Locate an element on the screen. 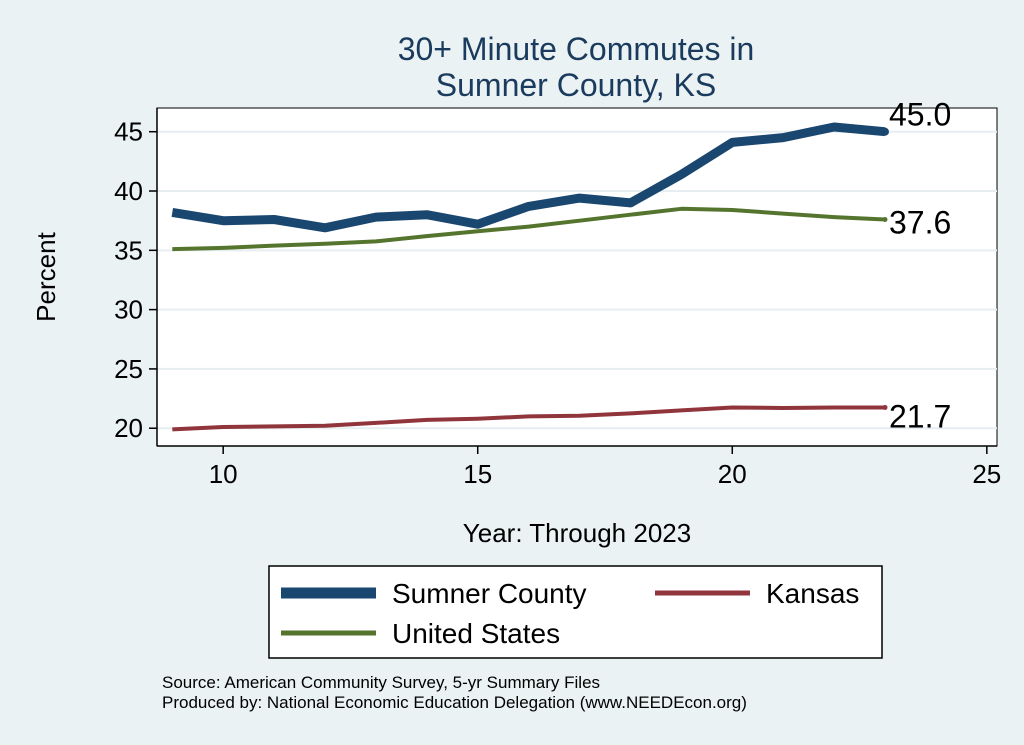 The image size is (1024, 745). legend-label-kansas: Kansas is located at coordinates (812, 593).